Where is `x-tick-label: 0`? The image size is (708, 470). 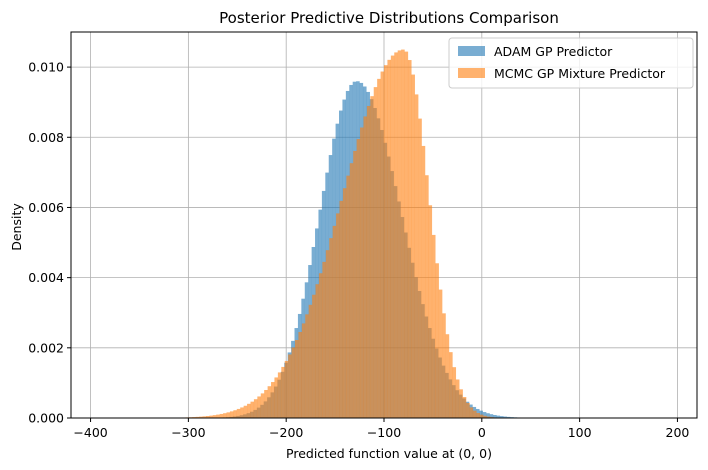 x-tick-label: 0 is located at coordinates (482, 432).